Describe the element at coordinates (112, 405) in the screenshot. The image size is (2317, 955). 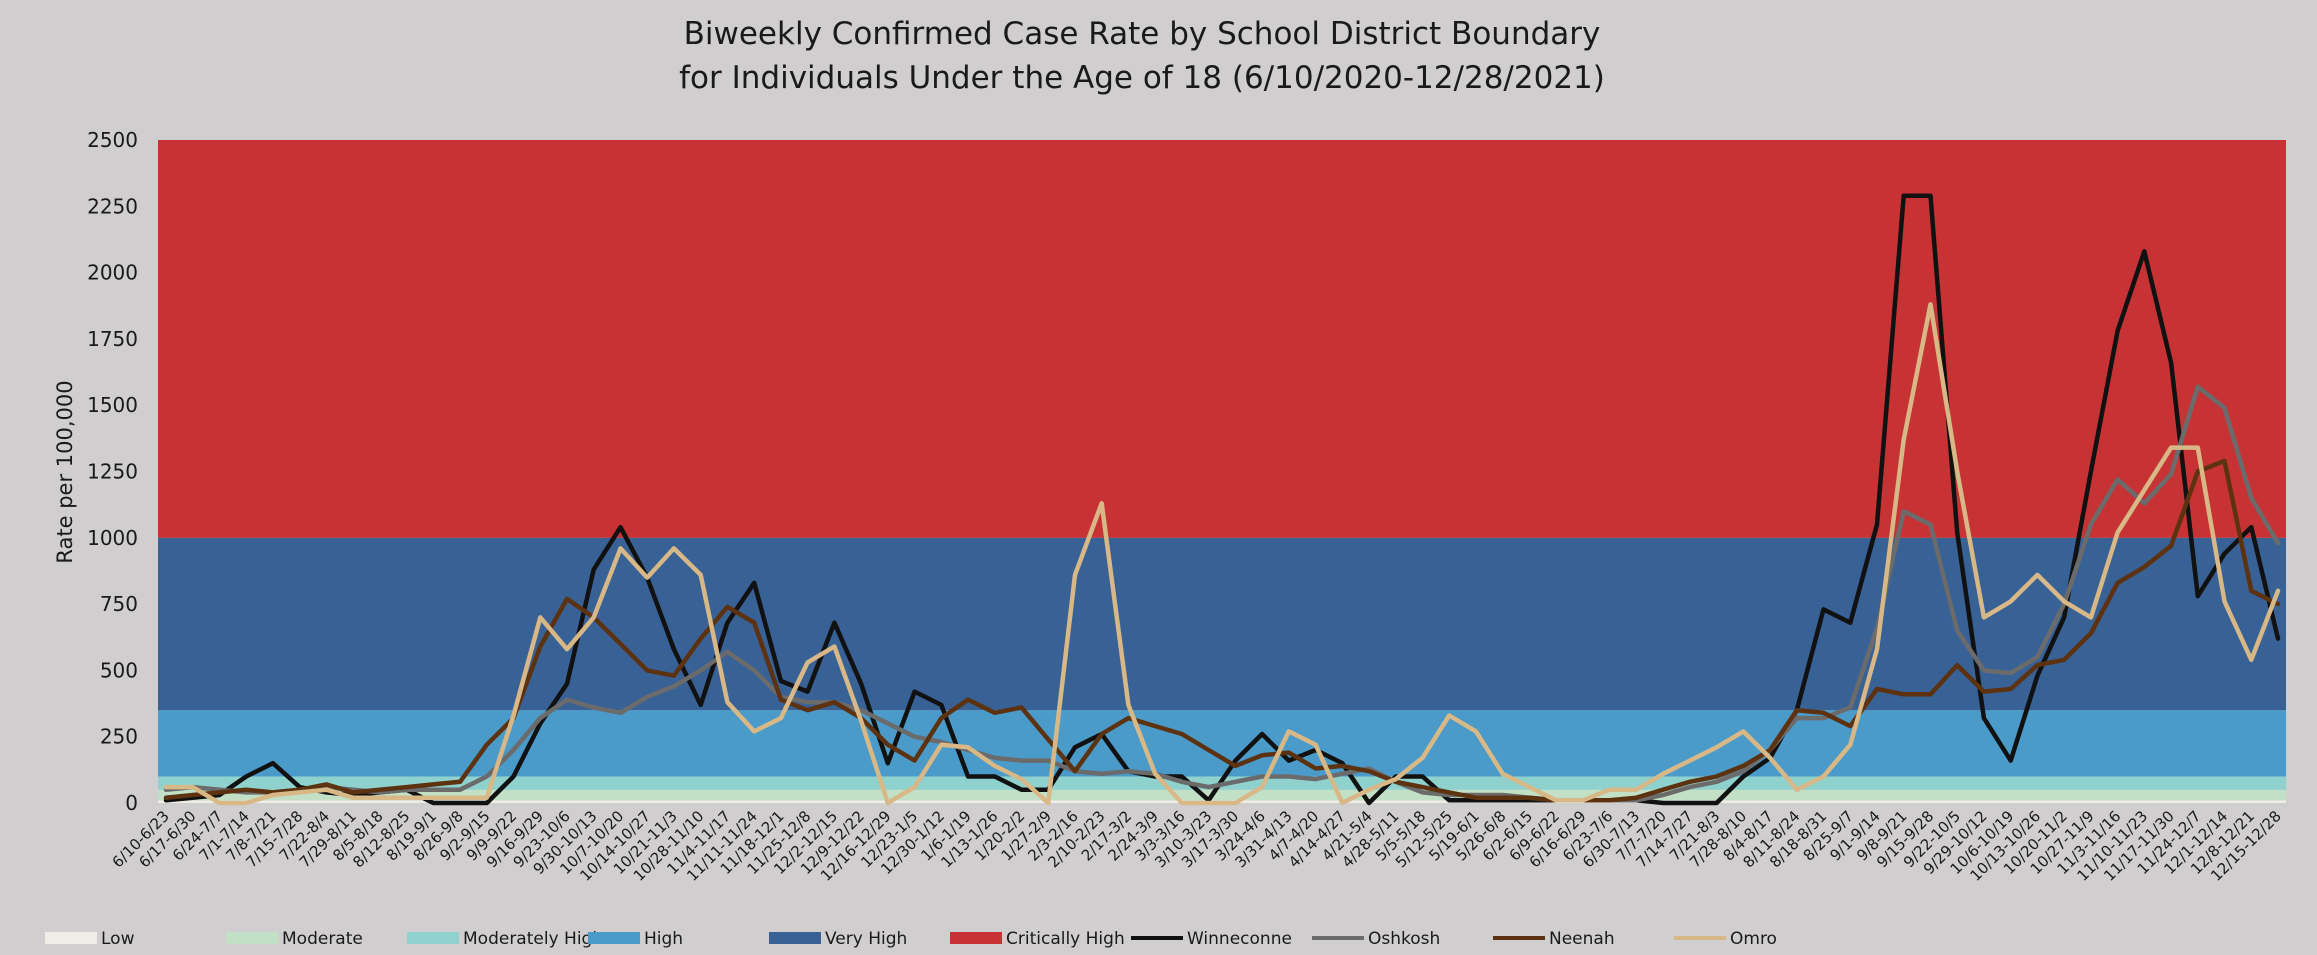
I see `y-tick-1500: 1500` at that location.